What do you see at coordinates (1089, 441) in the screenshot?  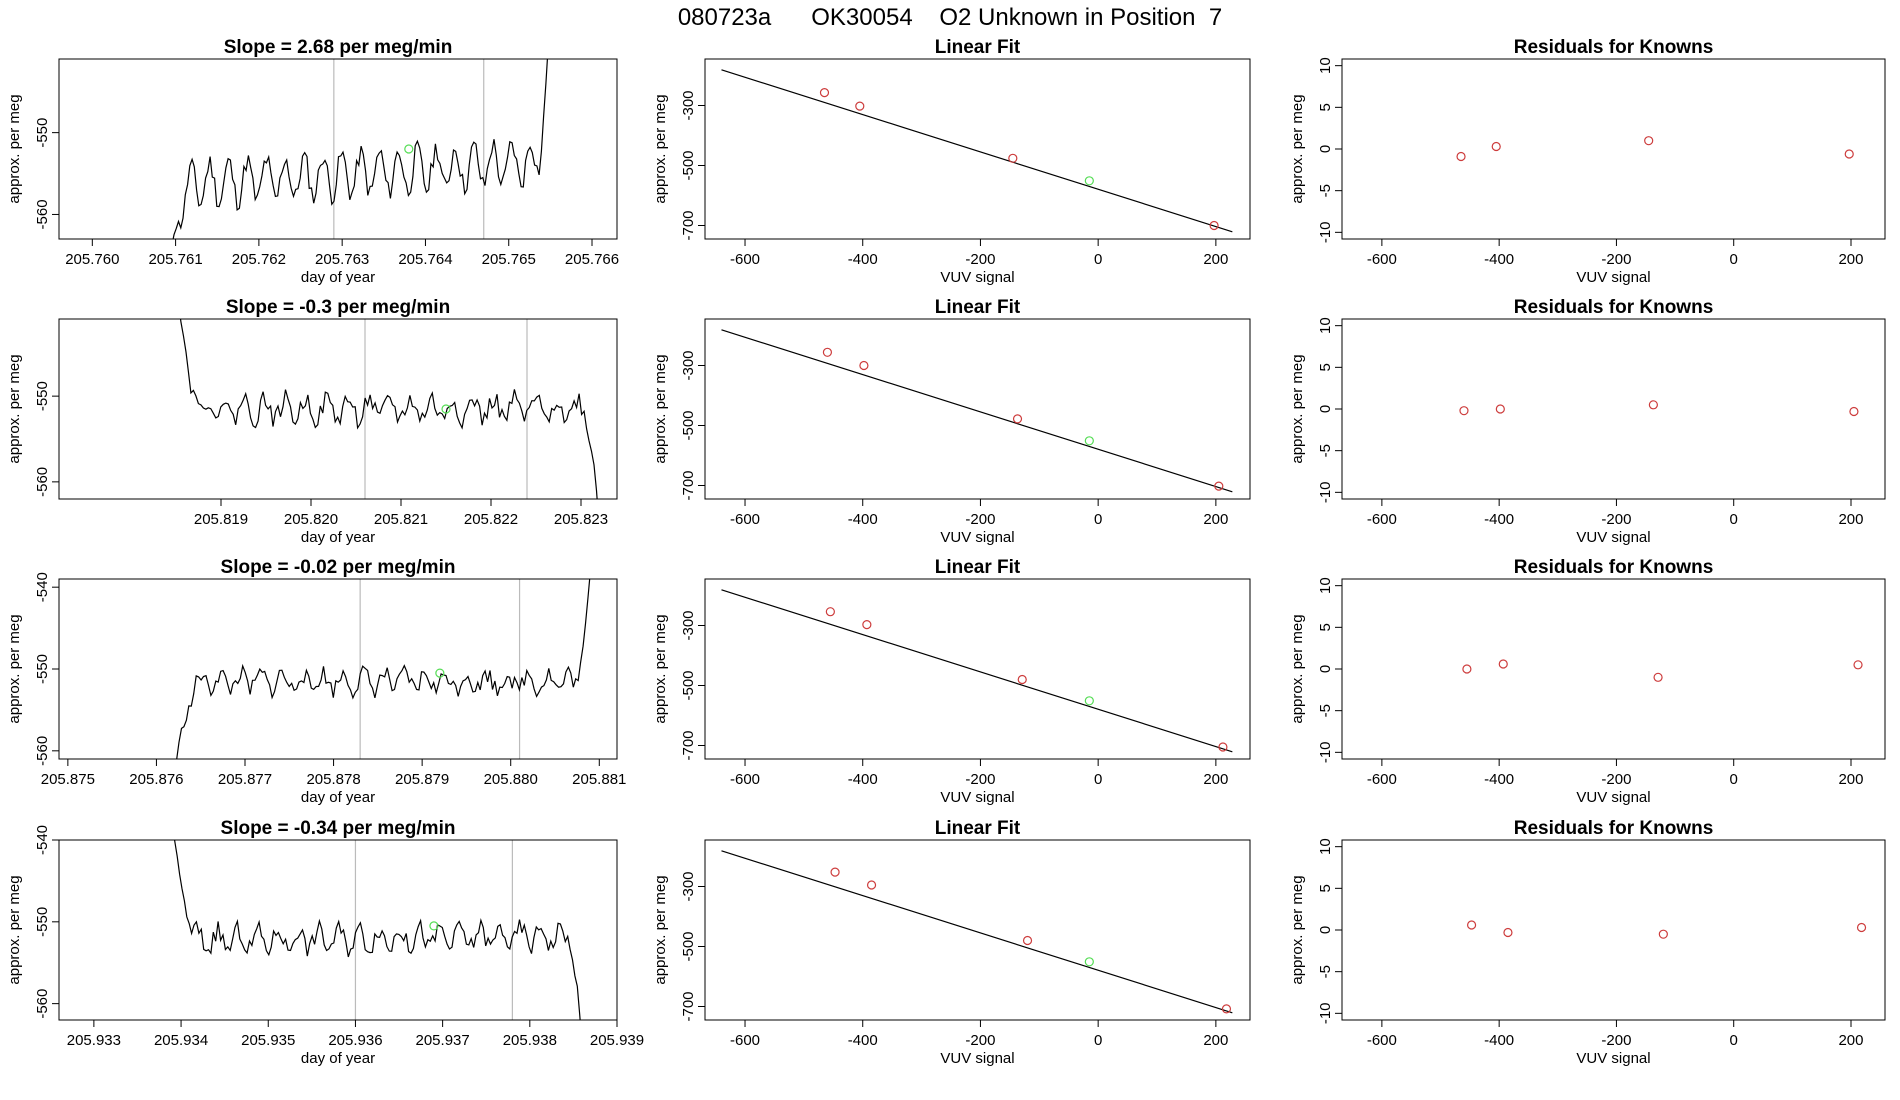 I see `linear-fit-2-unknown-point` at bounding box center [1089, 441].